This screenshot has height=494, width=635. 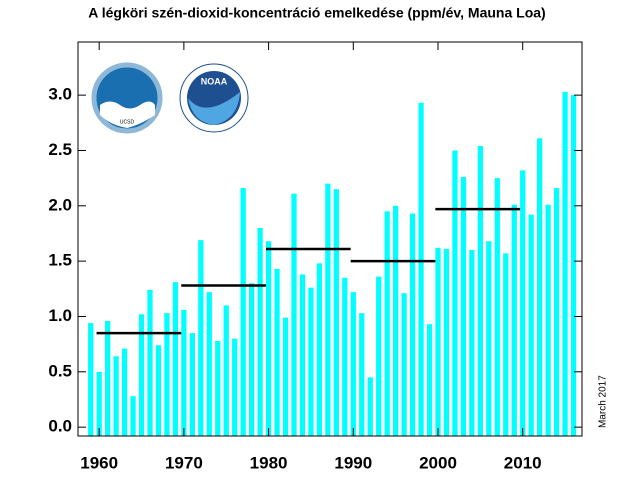 What do you see at coordinates (353, 462) in the screenshot?
I see `x-tick-label: 1990` at bounding box center [353, 462].